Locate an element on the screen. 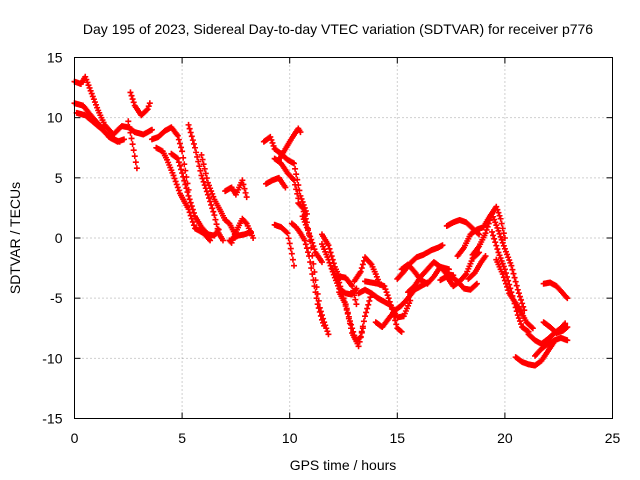 The height and width of the screenshot is (480, 640). x-tick-label: 0 is located at coordinates (75, 438).